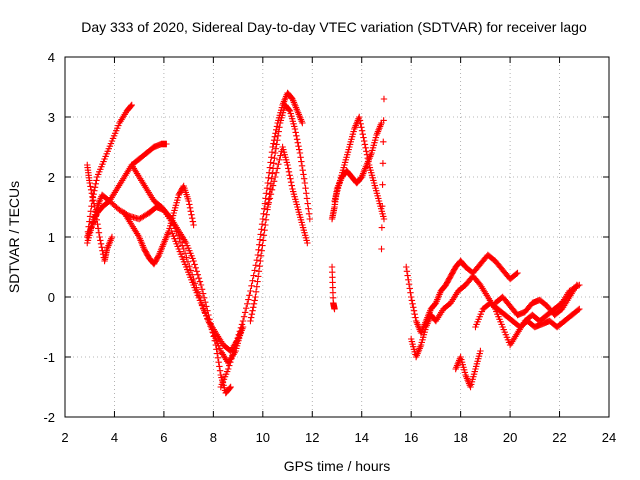  I want to click on x-tick-label: 14, so click(361, 437).